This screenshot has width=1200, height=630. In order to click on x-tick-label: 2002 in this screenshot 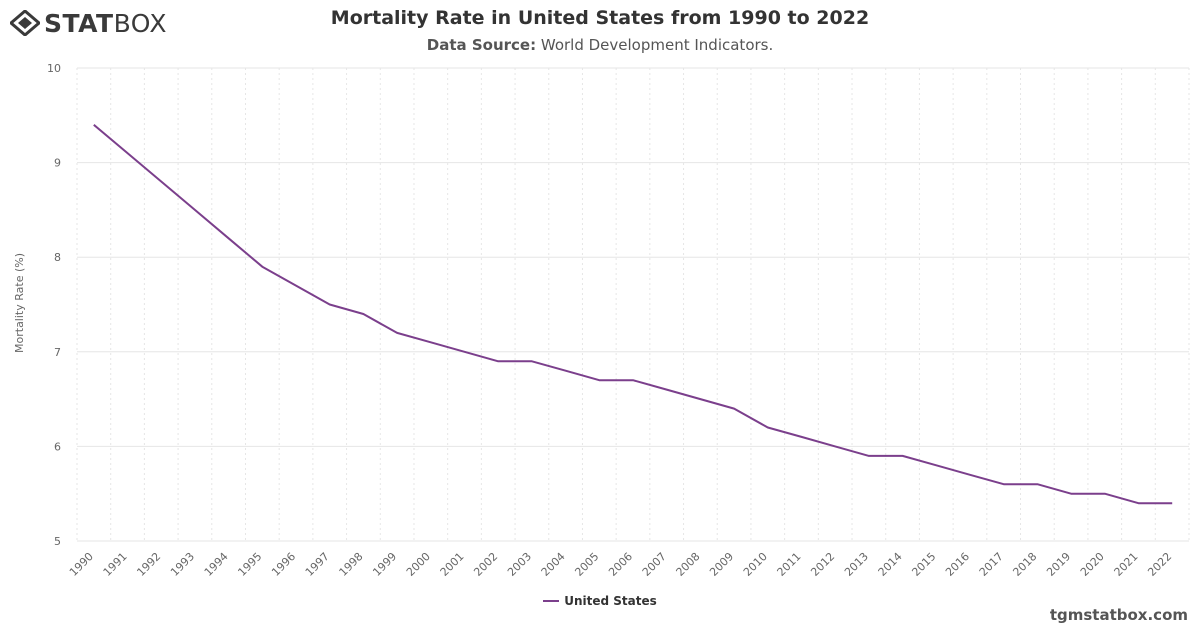, I will do `click(485, 564)`.